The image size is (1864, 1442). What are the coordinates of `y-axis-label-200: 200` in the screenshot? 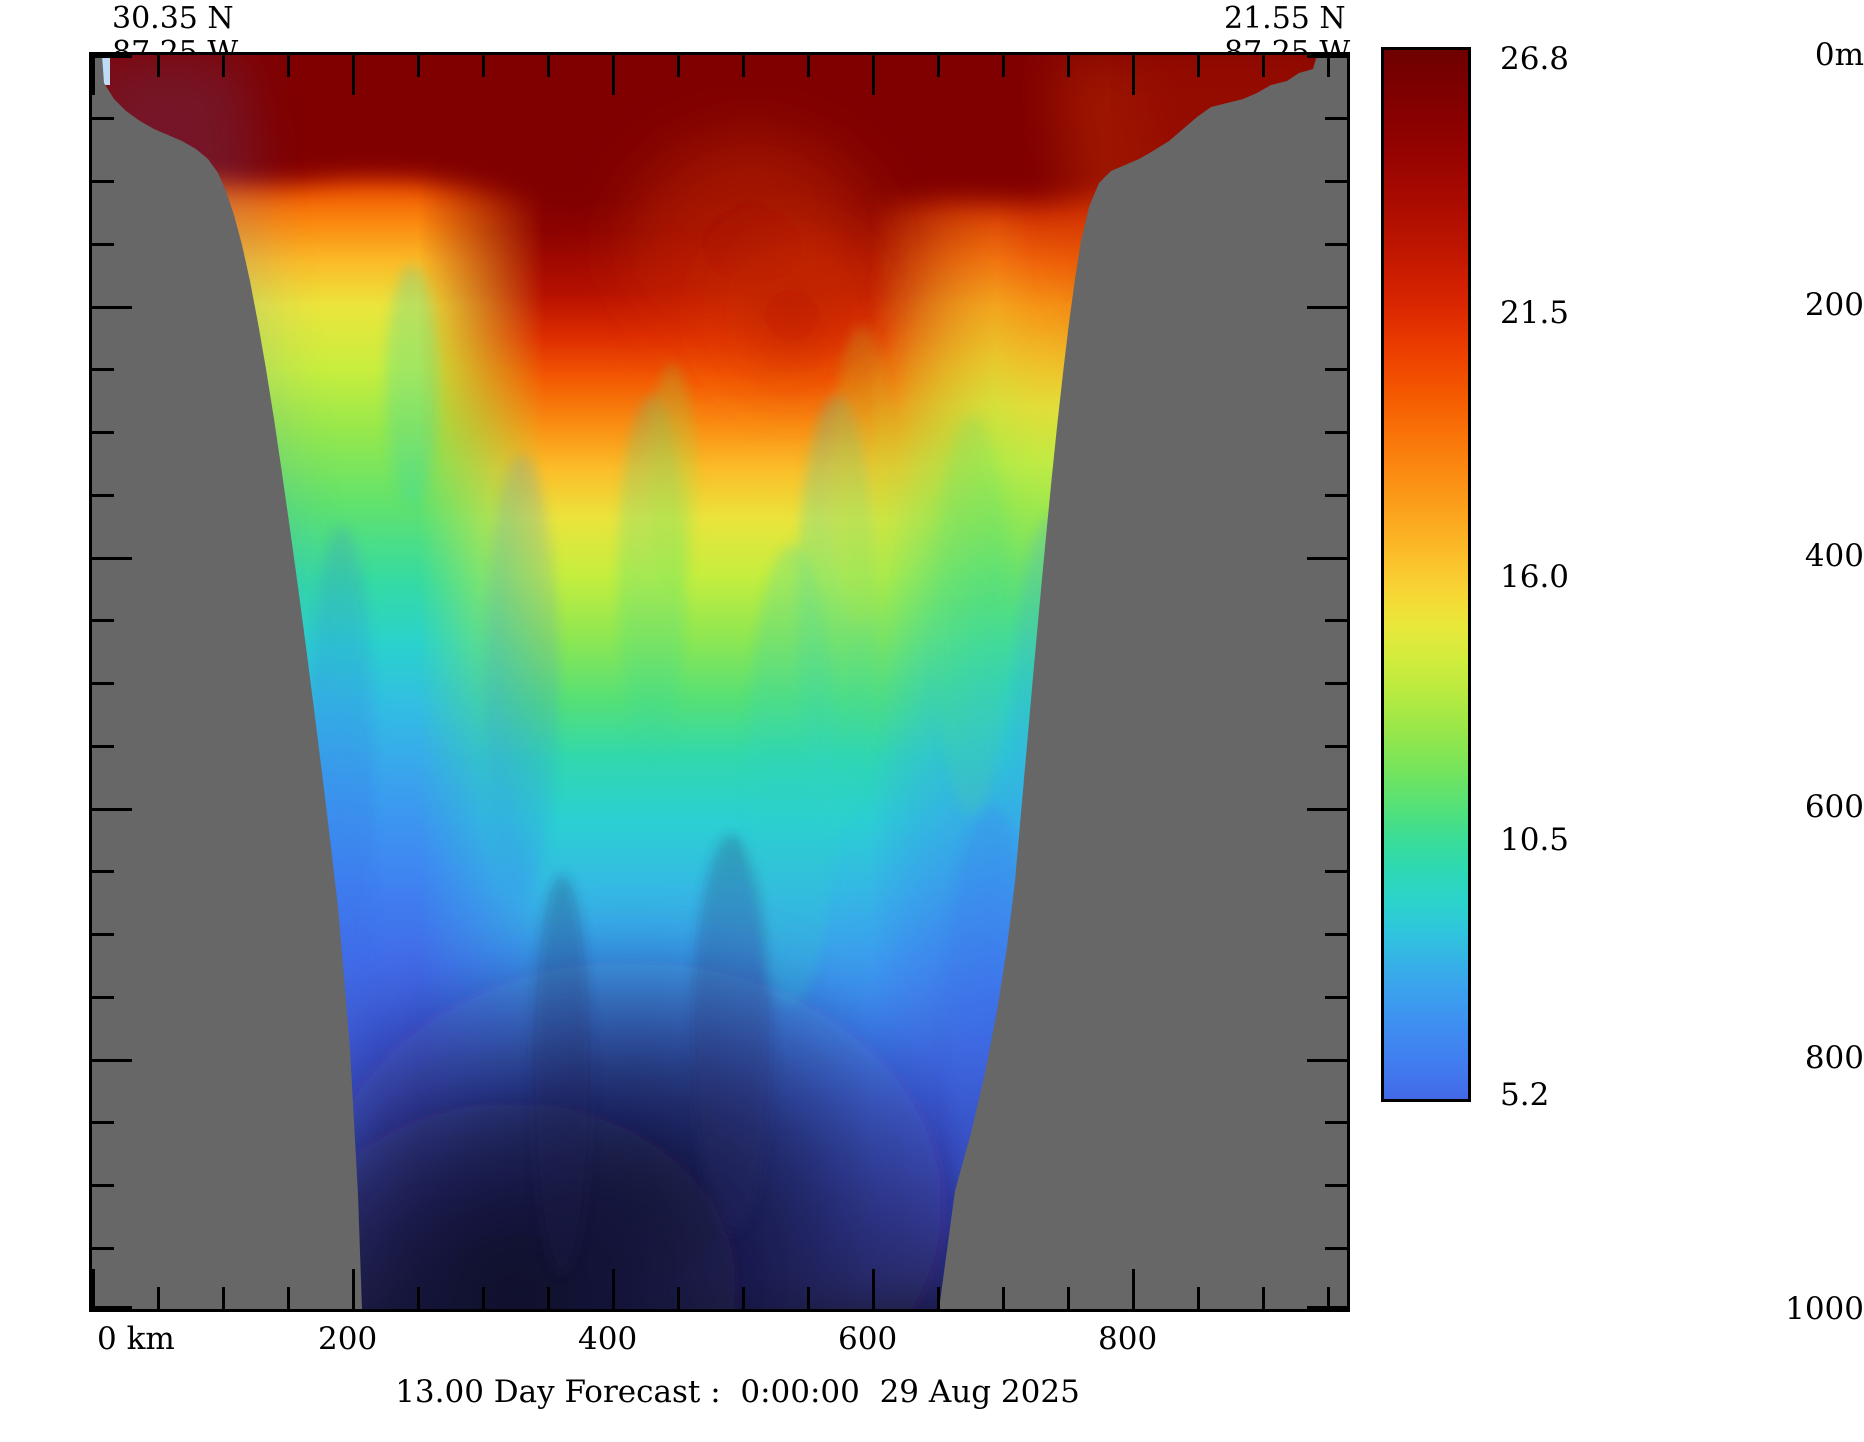 It's located at (1834, 305).